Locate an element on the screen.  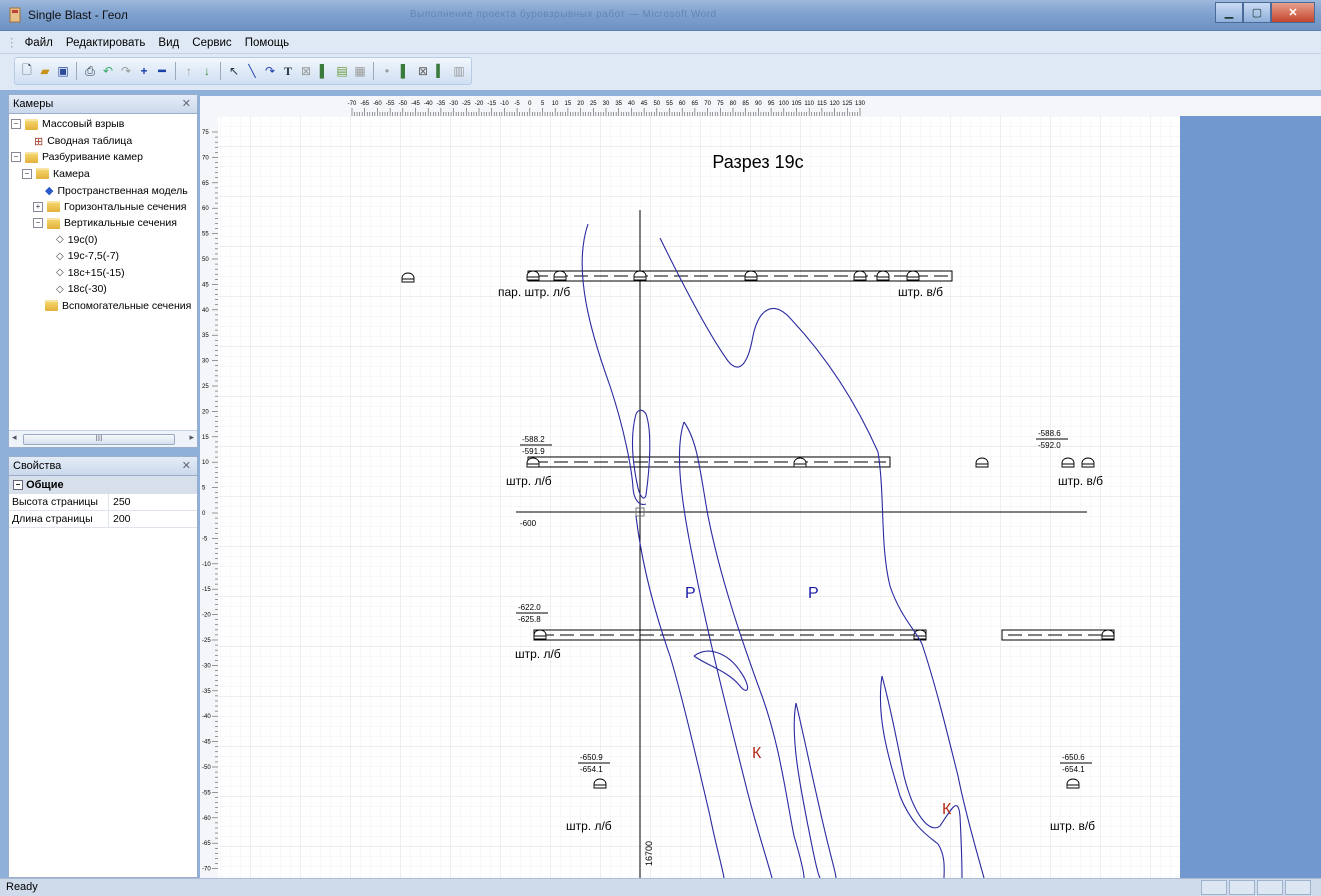
close-button: ✕ is located at coordinates (1293, 12).